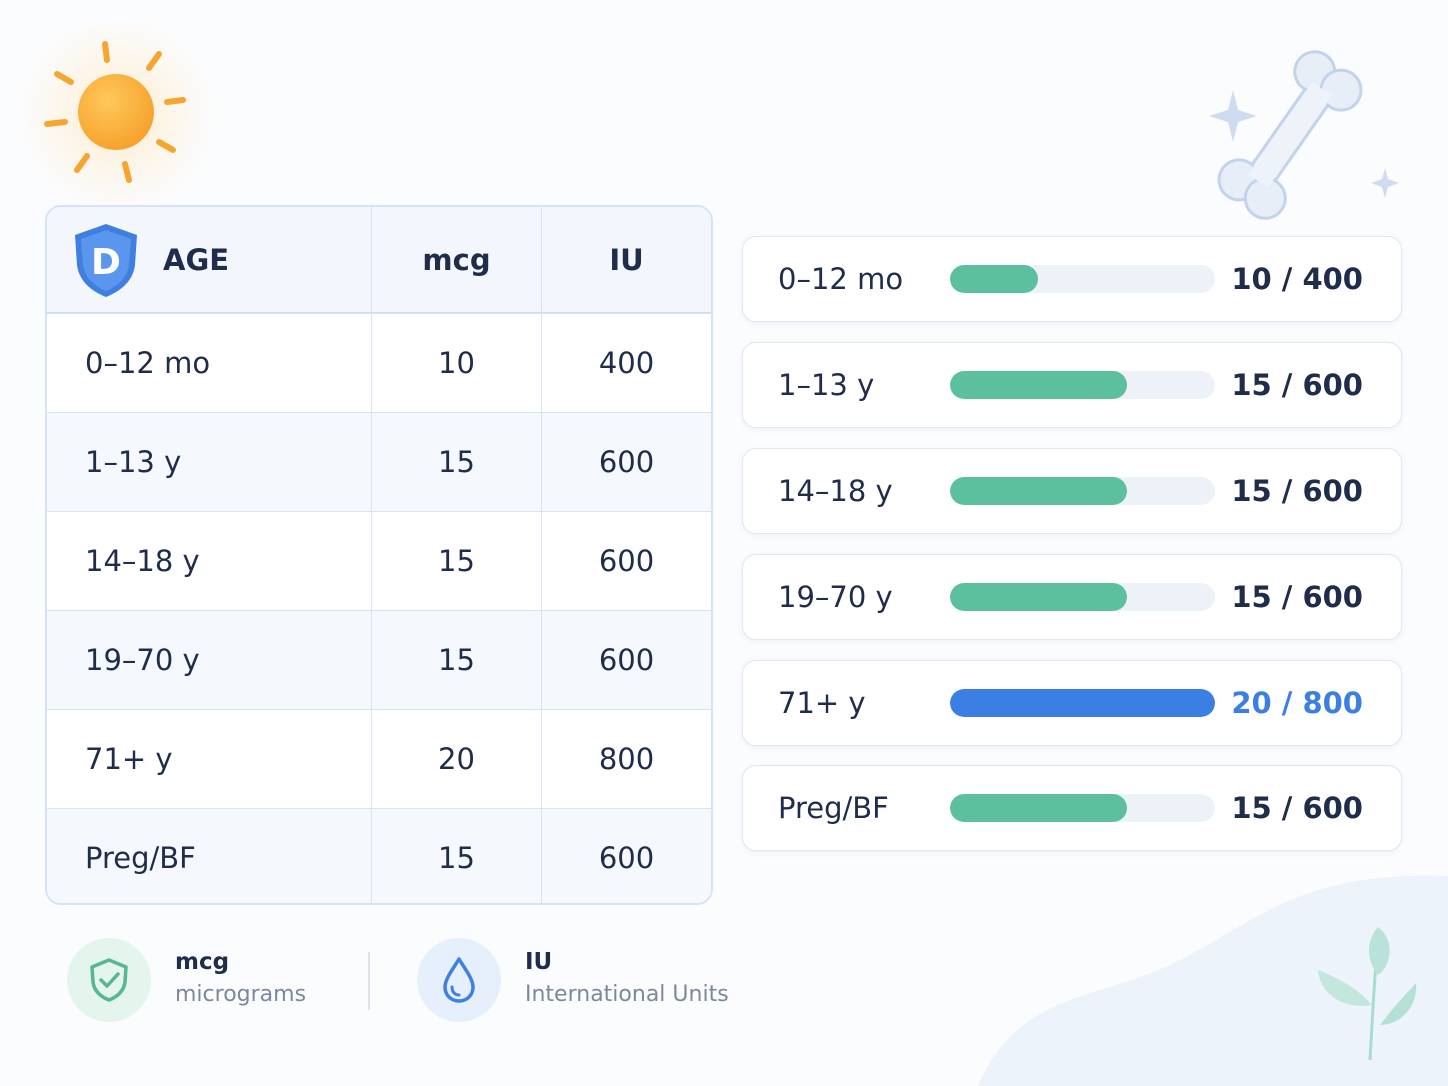 This screenshot has width=1448, height=1086. I want to click on bar-label: 14–18 y, so click(835, 491).